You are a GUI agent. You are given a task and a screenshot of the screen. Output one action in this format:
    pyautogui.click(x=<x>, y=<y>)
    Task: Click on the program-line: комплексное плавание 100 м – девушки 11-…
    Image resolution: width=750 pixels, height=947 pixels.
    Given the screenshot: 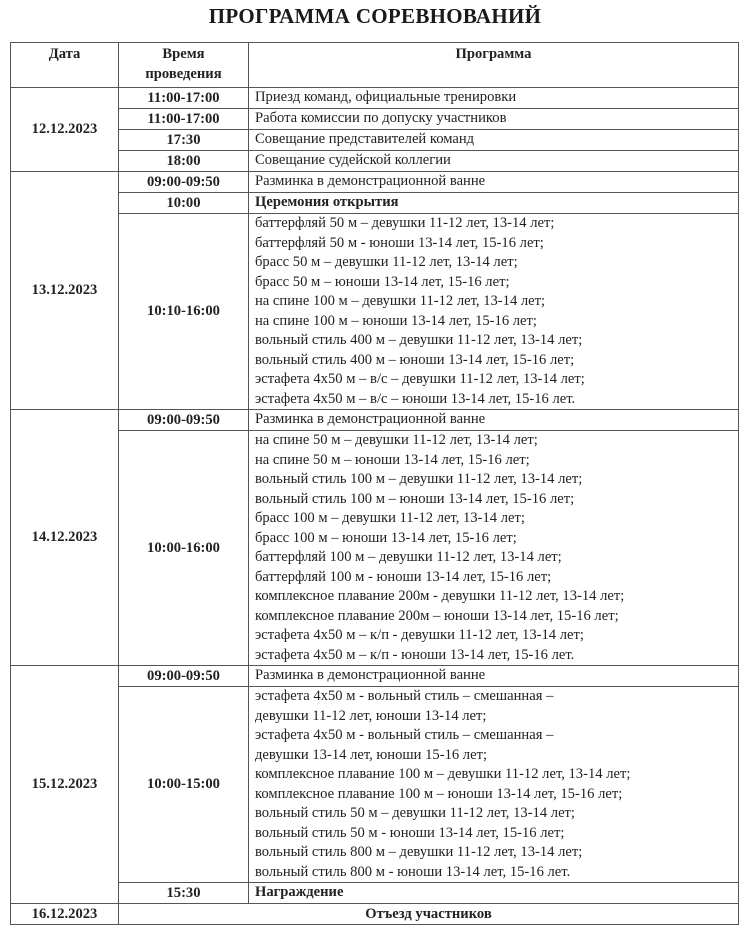 What is the action you would take?
    pyautogui.click(x=443, y=774)
    